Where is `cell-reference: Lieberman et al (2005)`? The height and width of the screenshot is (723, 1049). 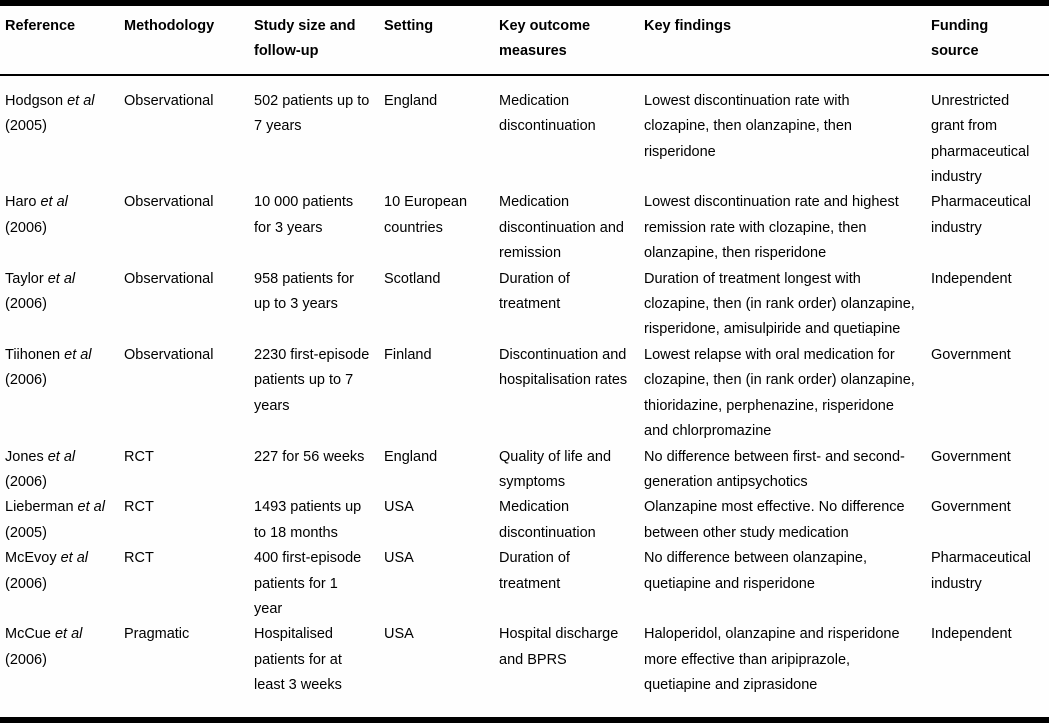
cell-reference: Lieberman et al (2005) is located at coordinates (62, 520).